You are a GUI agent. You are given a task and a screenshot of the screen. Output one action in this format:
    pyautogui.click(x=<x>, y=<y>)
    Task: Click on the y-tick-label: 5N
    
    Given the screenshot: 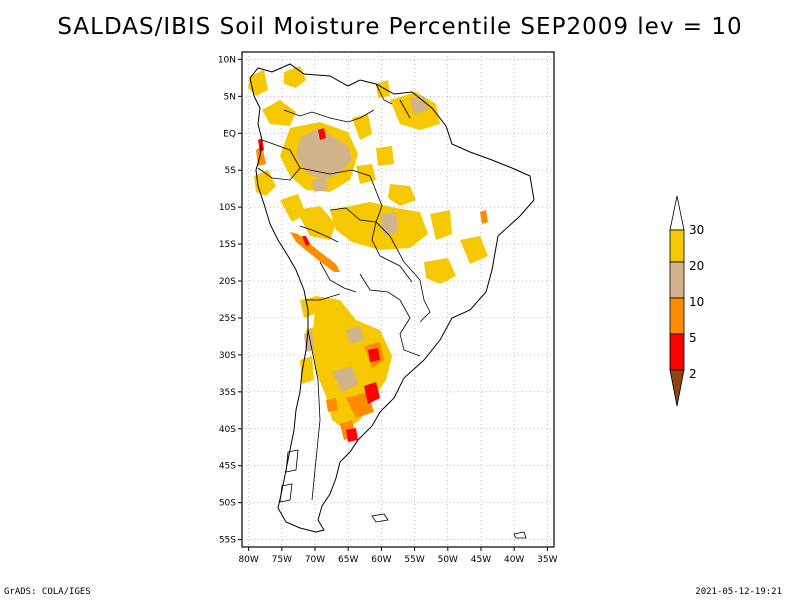 What is the action you would take?
    pyautogui.click(x=230, y=97)
    